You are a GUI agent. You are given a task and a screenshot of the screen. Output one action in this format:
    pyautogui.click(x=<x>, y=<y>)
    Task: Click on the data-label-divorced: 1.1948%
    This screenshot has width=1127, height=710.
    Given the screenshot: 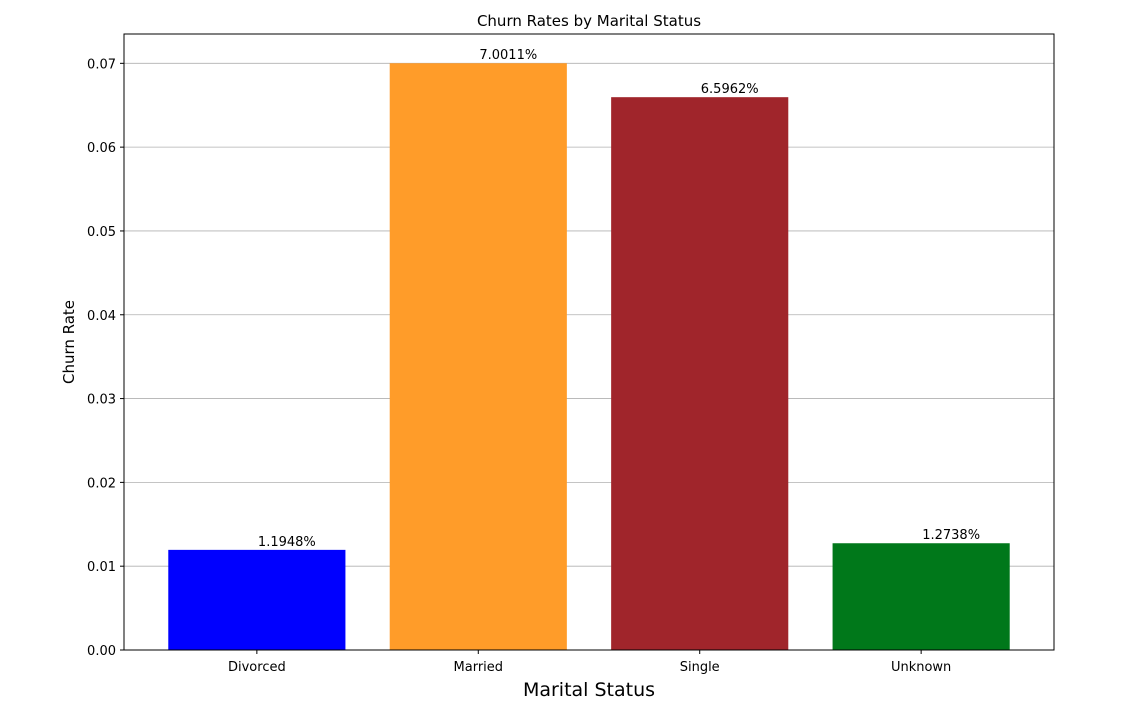 What is the action you would take?
    pyautogui.click(x=287, y=542)
    